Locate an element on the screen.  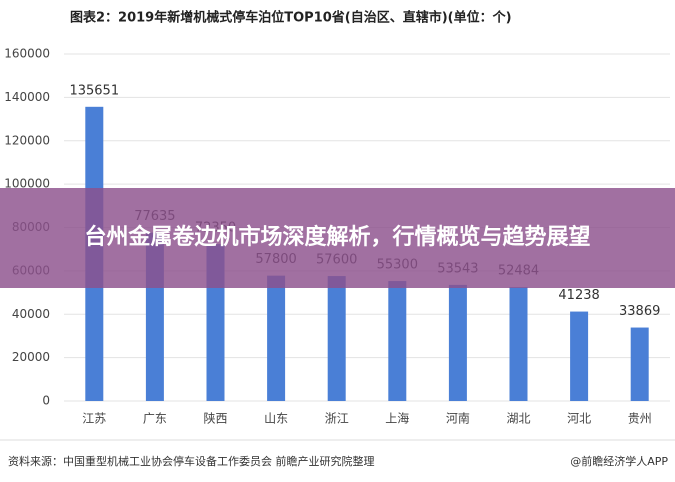
data-label: 41238 is located at coordinates (578, 295).